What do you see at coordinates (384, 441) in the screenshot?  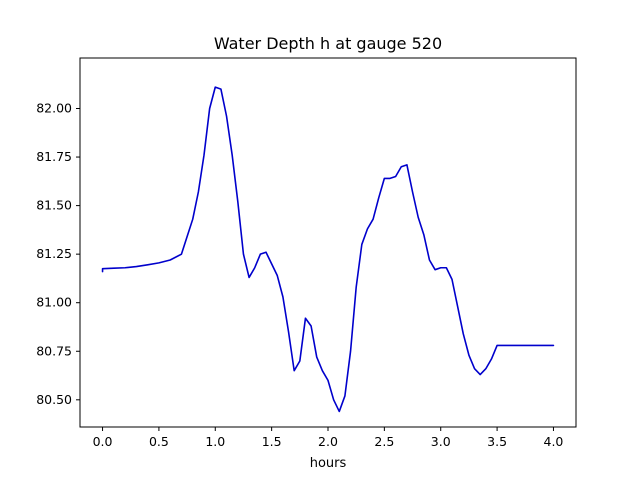 I see `x-tick-label: 2.5` at bounding box center [384, 441].